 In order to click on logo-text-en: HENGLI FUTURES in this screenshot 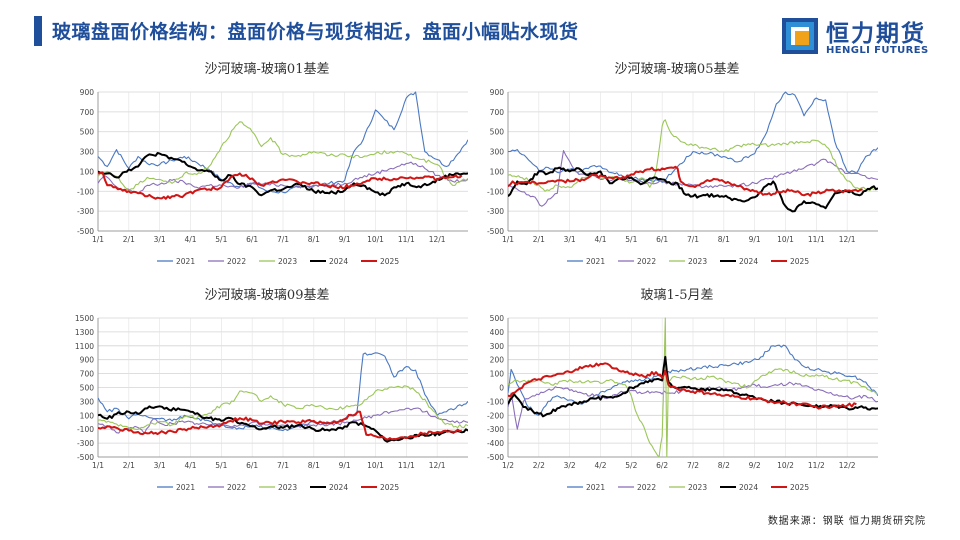, I will do `click(877, 50)`.